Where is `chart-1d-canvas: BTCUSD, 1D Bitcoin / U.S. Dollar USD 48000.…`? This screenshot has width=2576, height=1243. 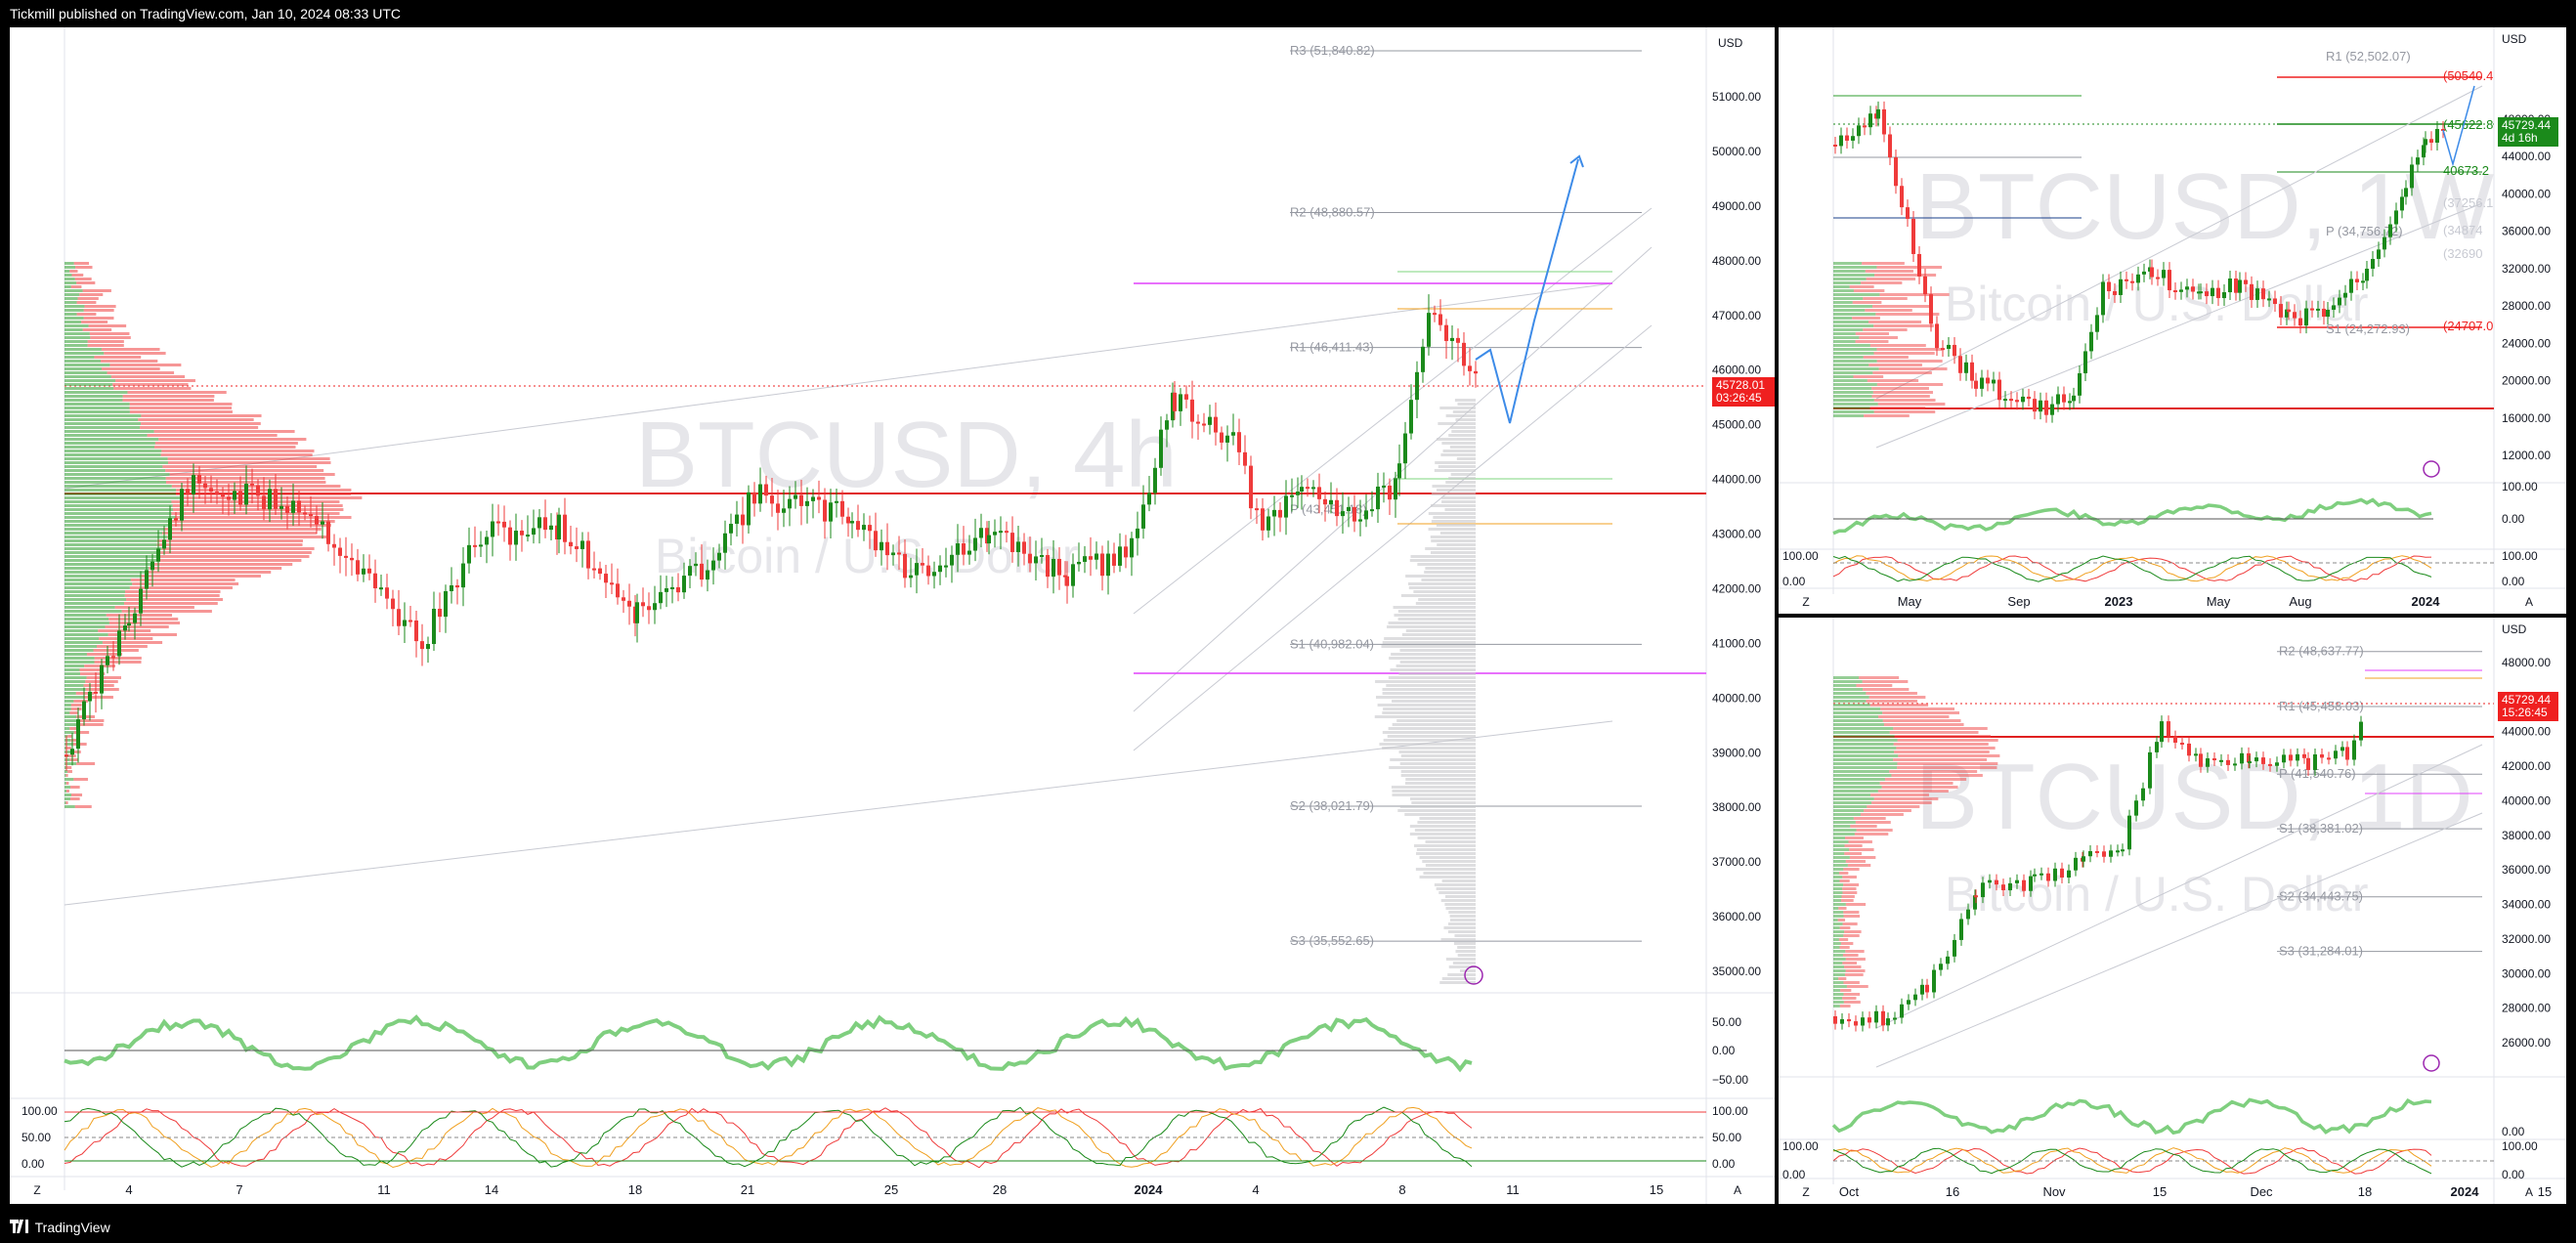 chart-1d-canvas: BTCUSD, 1D Bitcoin / U.S. Dollar USD 48000.… is located at coordinates (2172, 911).